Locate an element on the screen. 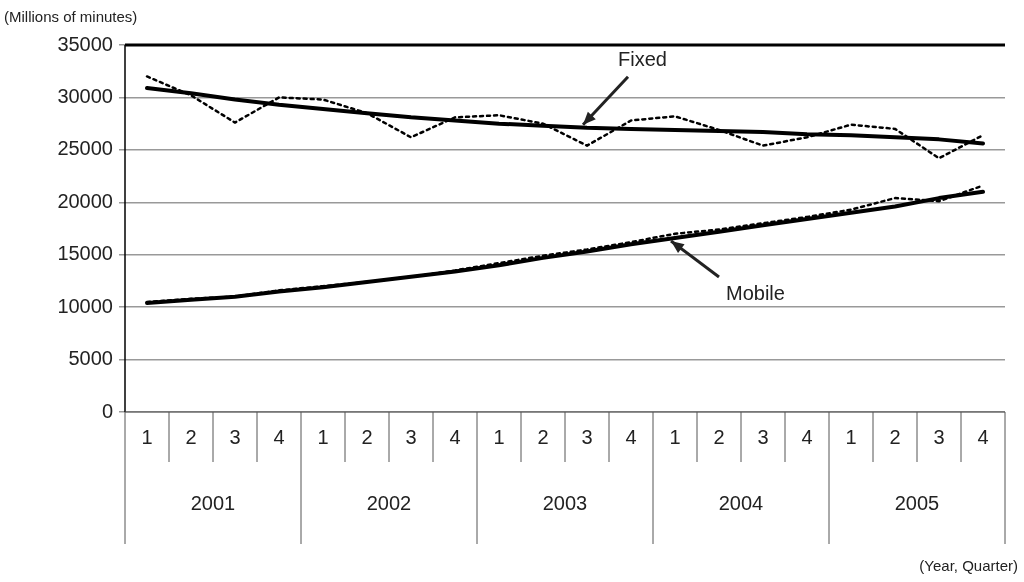 Image resolution: width=1024 pixels, height=582 pixels. text: Mobile is located at coordinates (755, 293).